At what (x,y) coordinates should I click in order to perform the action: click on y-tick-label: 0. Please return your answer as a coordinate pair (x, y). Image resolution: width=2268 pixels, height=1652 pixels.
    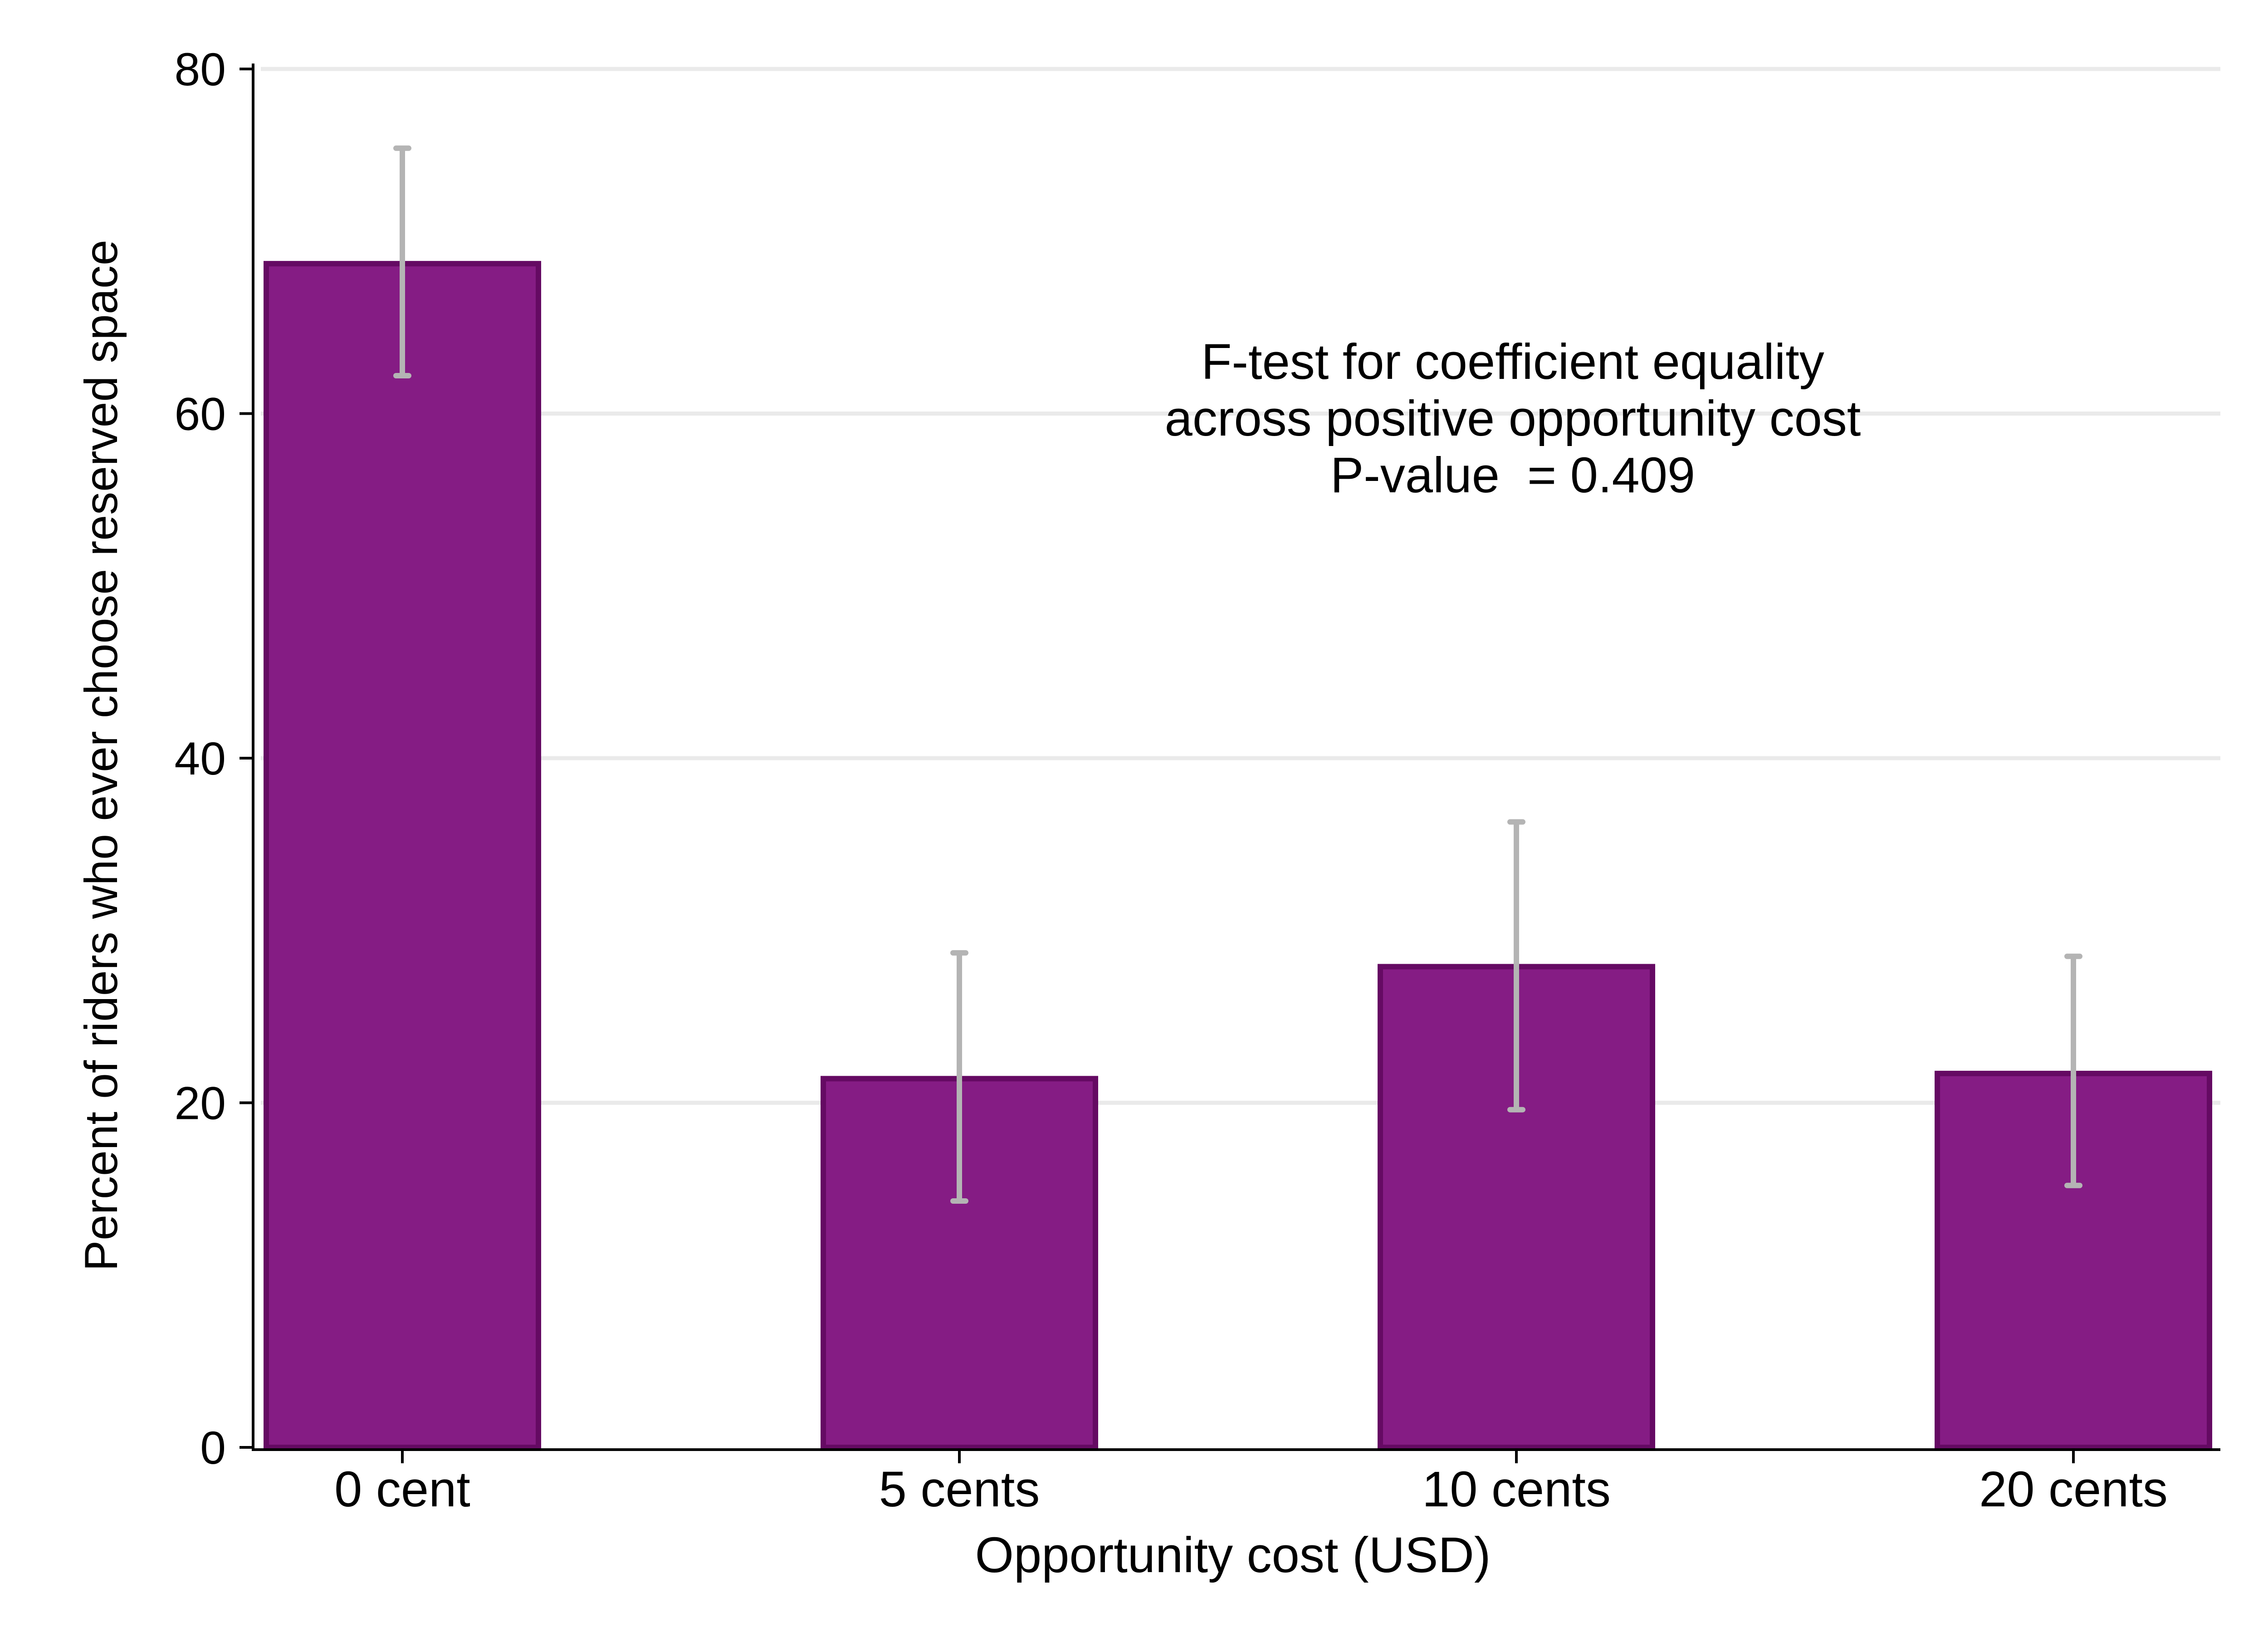
    Looking at the image, I should click on (213, 1448).